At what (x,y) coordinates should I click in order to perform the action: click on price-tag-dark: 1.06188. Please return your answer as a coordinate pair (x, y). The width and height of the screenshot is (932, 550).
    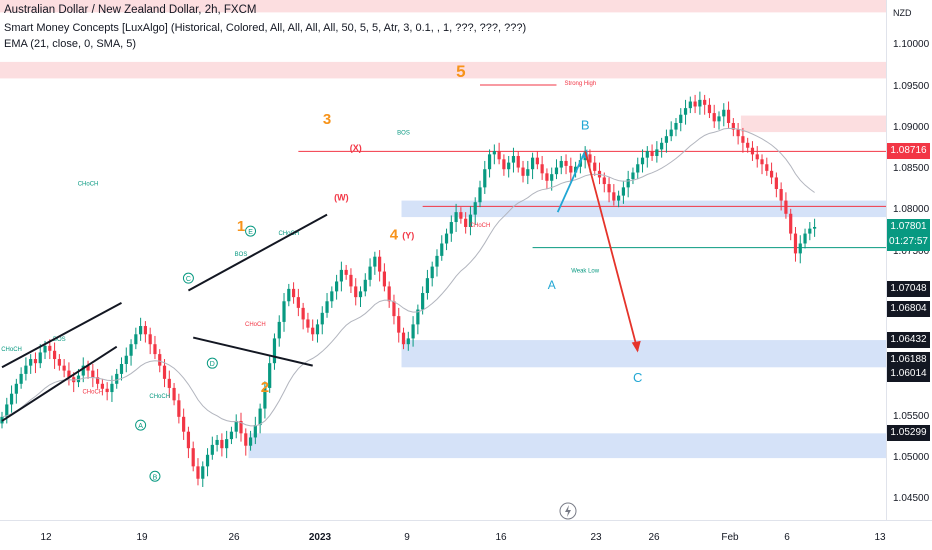
    Looking at the image, I should click on (908, 360).